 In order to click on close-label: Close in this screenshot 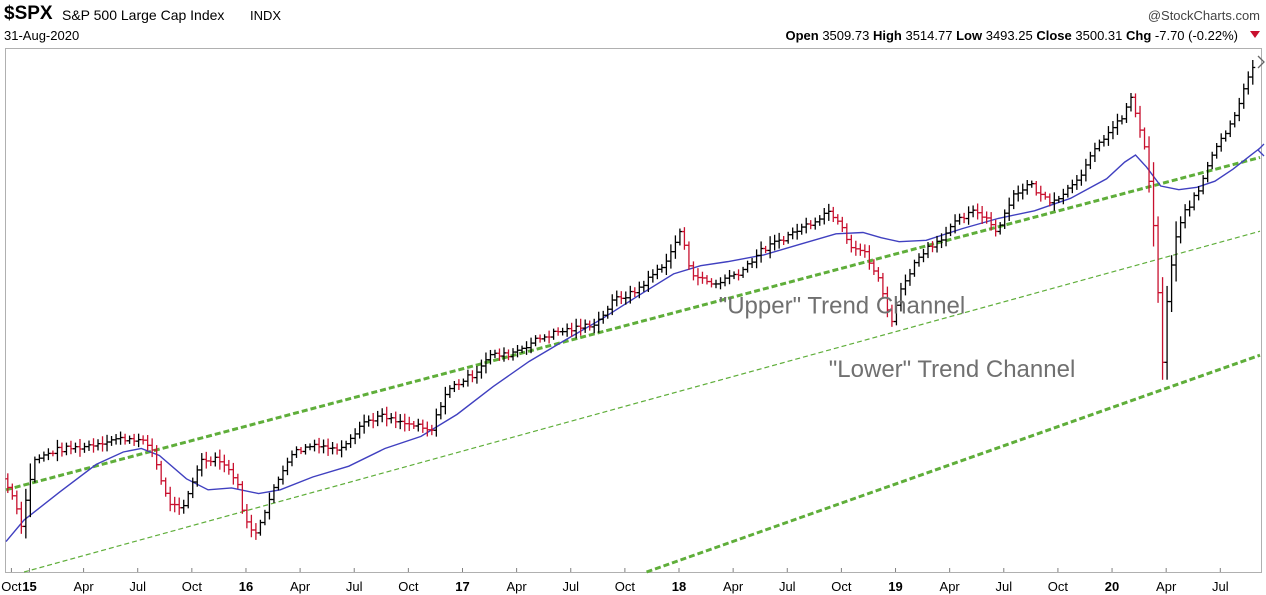, I will do `click(1054, 35)`.